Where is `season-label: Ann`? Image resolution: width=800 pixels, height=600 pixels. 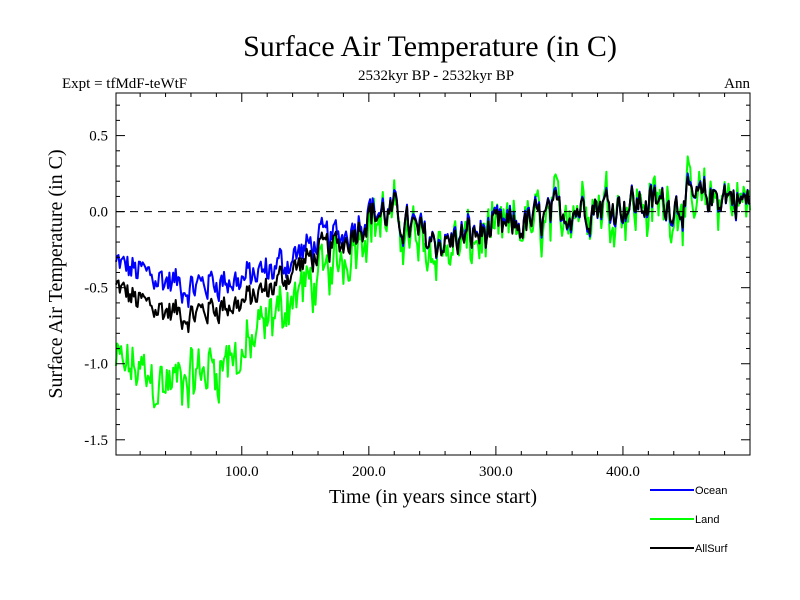 season-label: Ann is located at coordinates (737, 84).